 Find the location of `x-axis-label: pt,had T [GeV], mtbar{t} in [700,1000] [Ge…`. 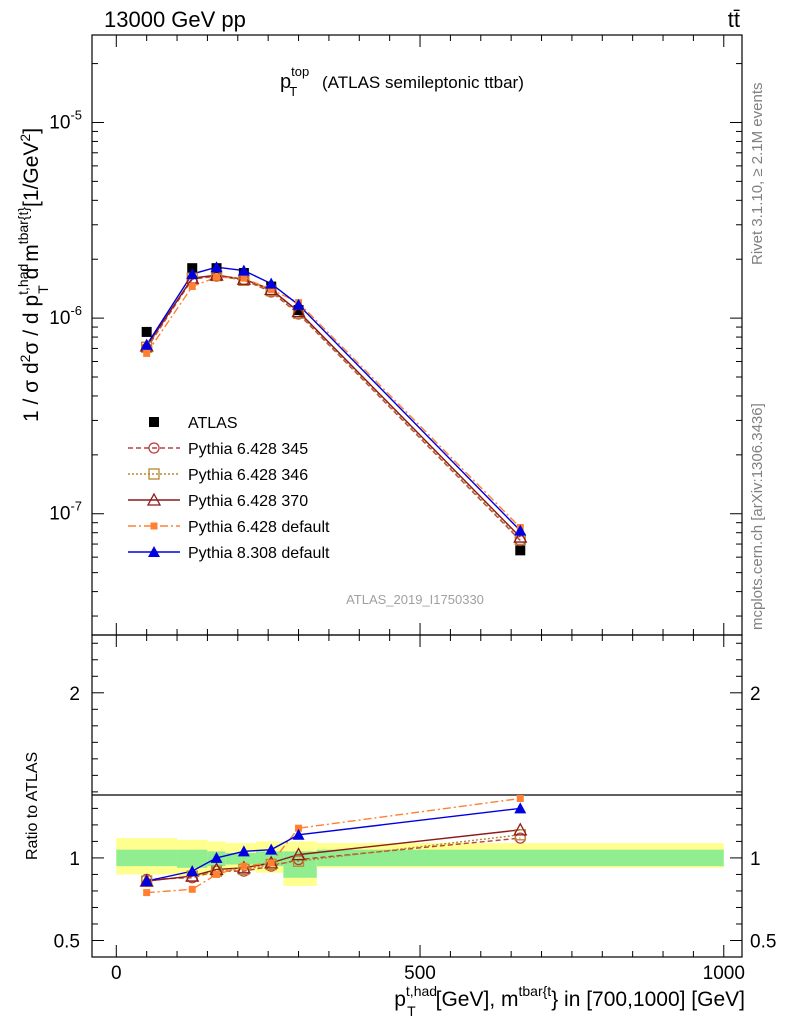

x-axis-label: pt,had T [GeV], mtbar{t} in [700,1000] [Ge… is located at coordinates (569, 1001).